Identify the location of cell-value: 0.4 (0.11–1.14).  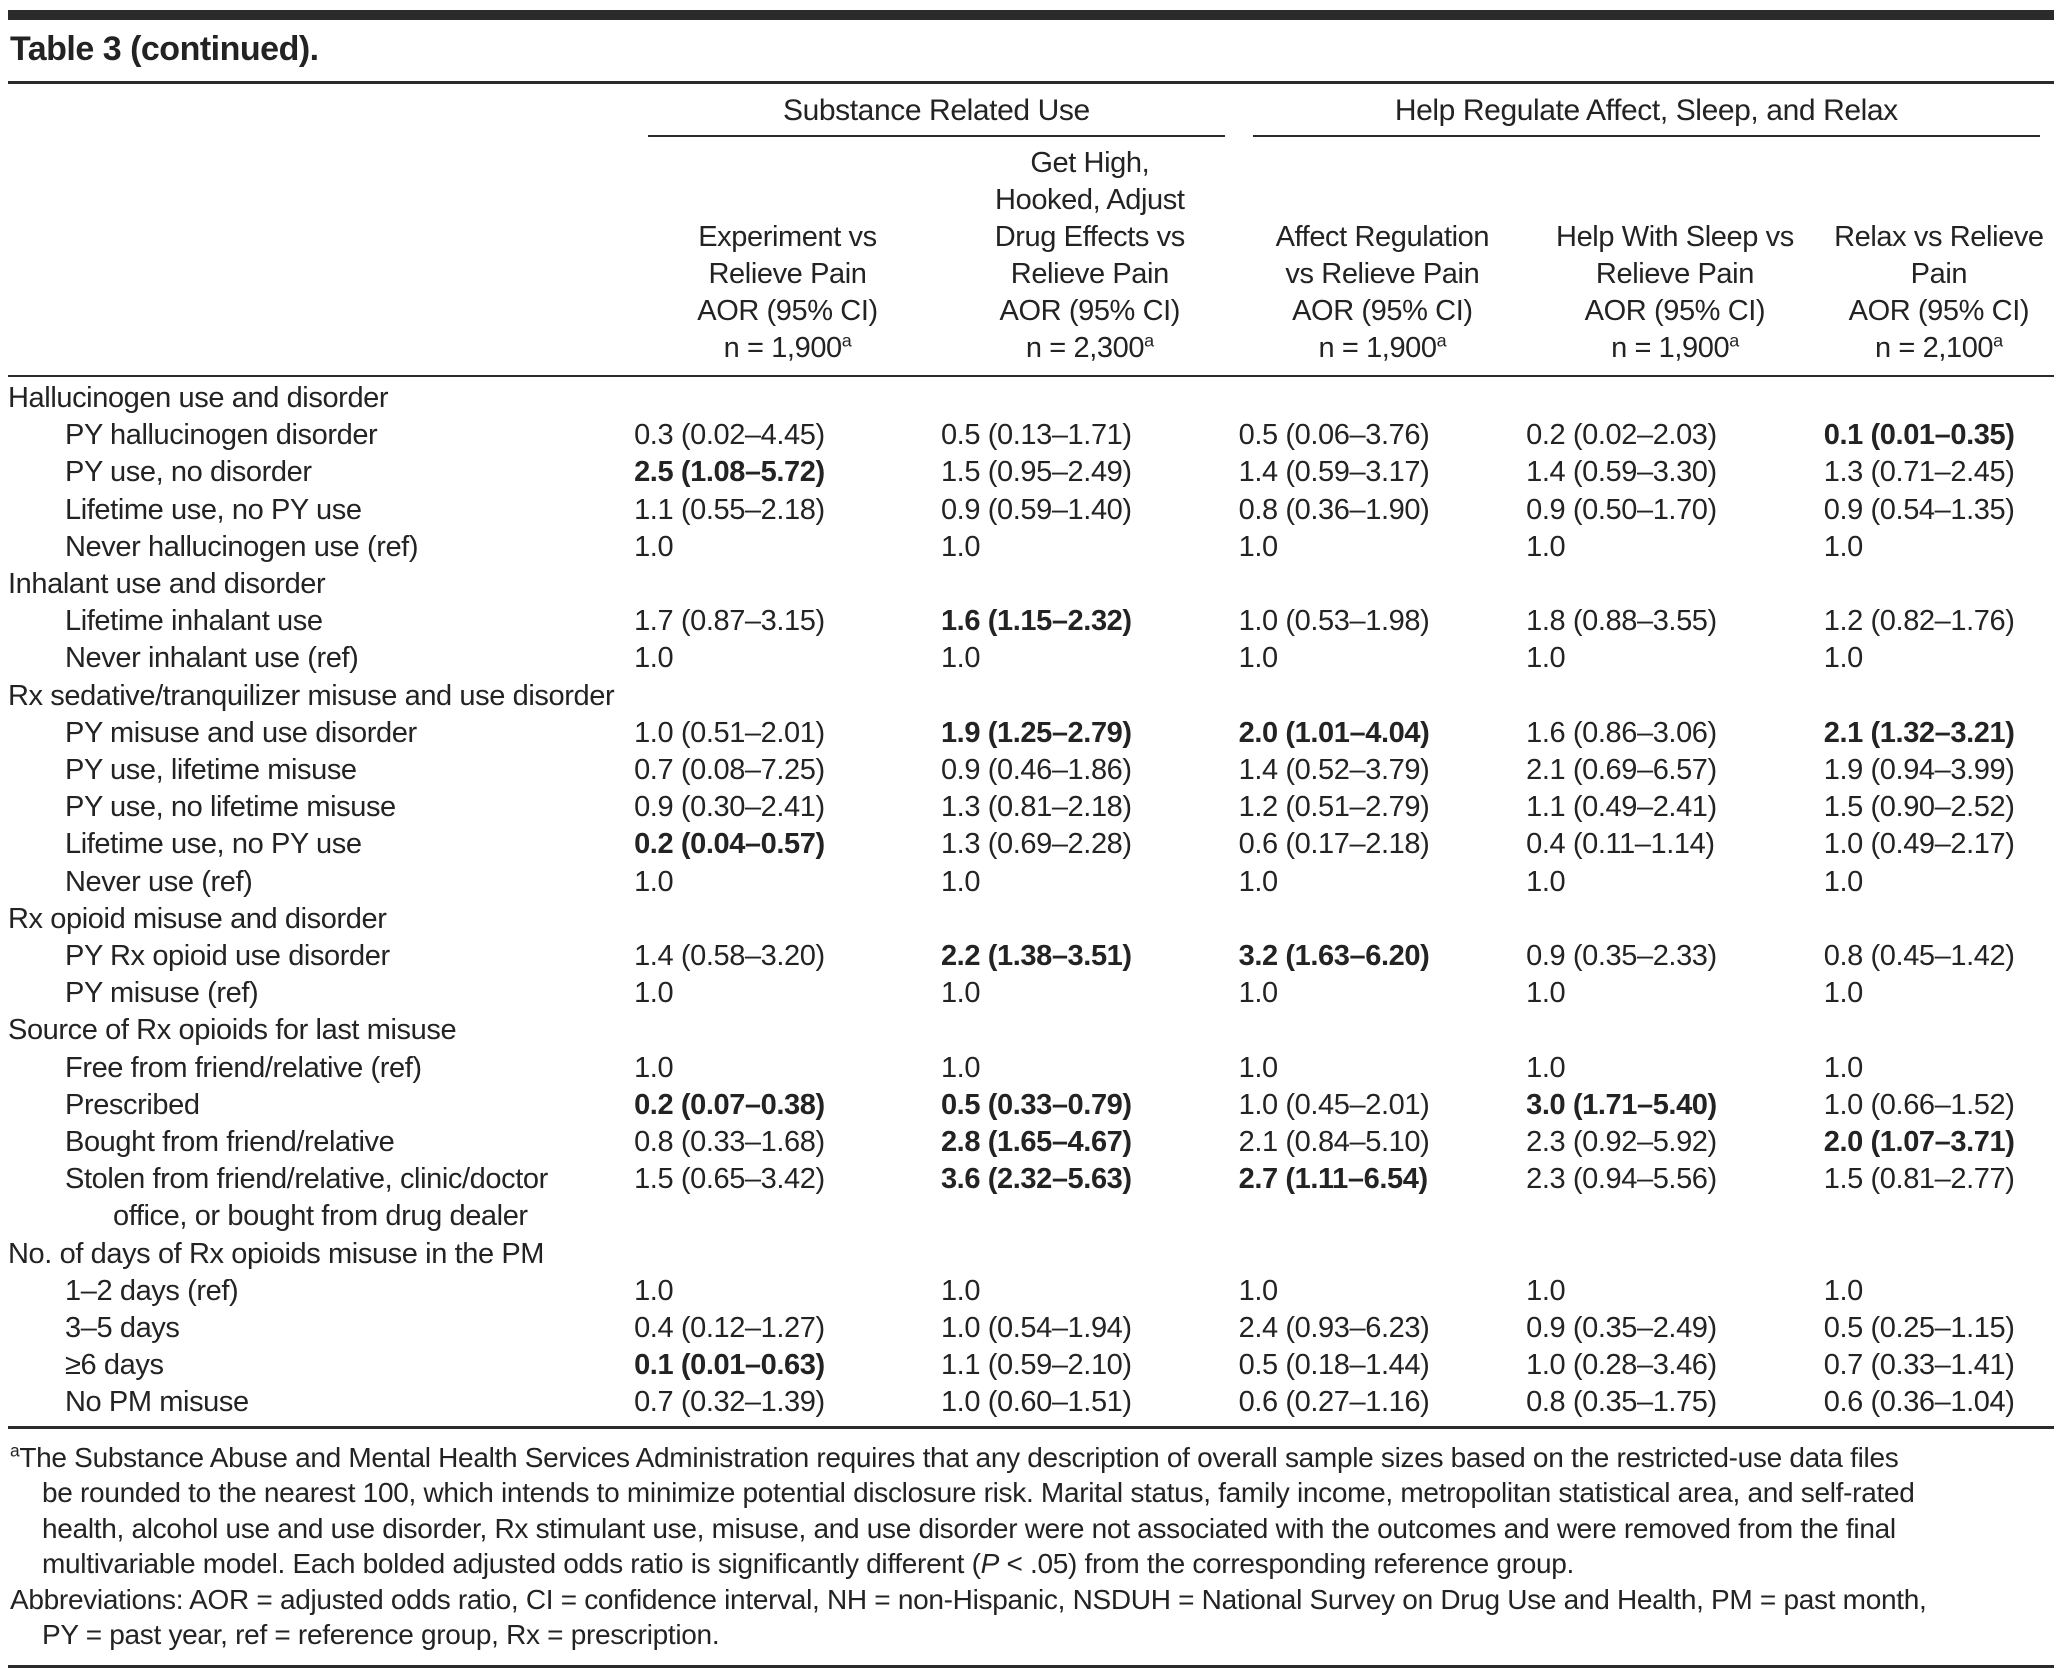
(1620, 844).